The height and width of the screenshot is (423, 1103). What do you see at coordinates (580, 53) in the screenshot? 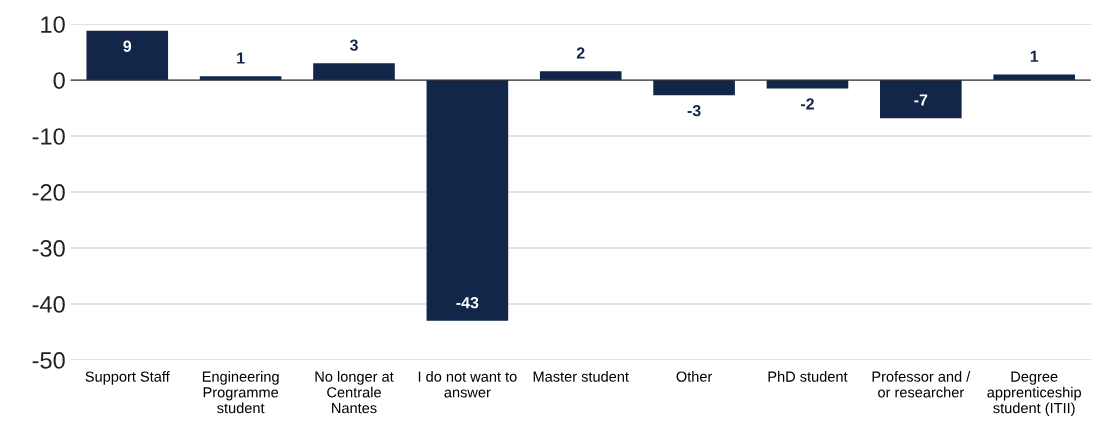
I see `data-label: 2` at bounding box center [580, 53].